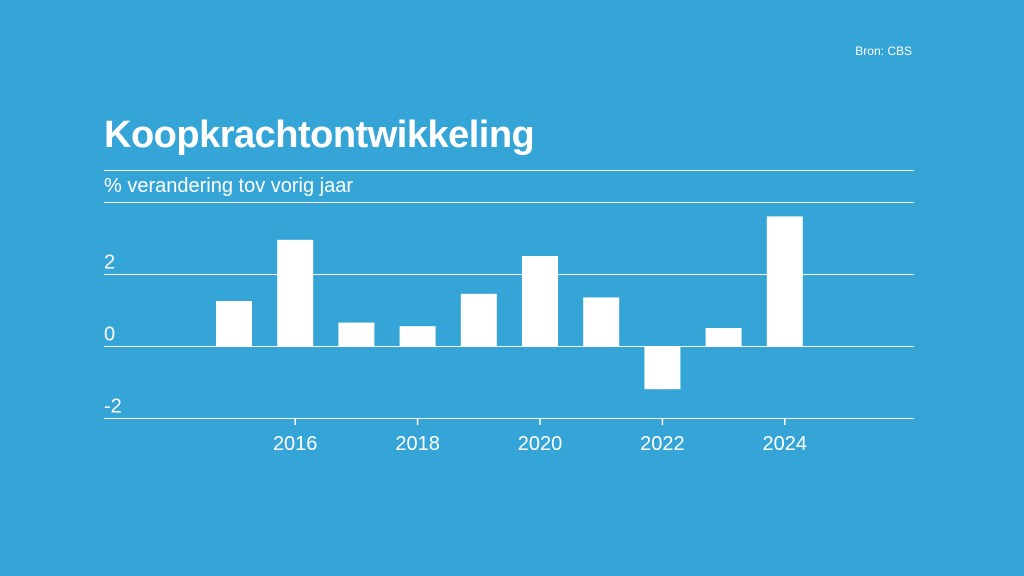  I want to click on chart-subtitle: % verandering tov vorig jaar, so click(229, 186).